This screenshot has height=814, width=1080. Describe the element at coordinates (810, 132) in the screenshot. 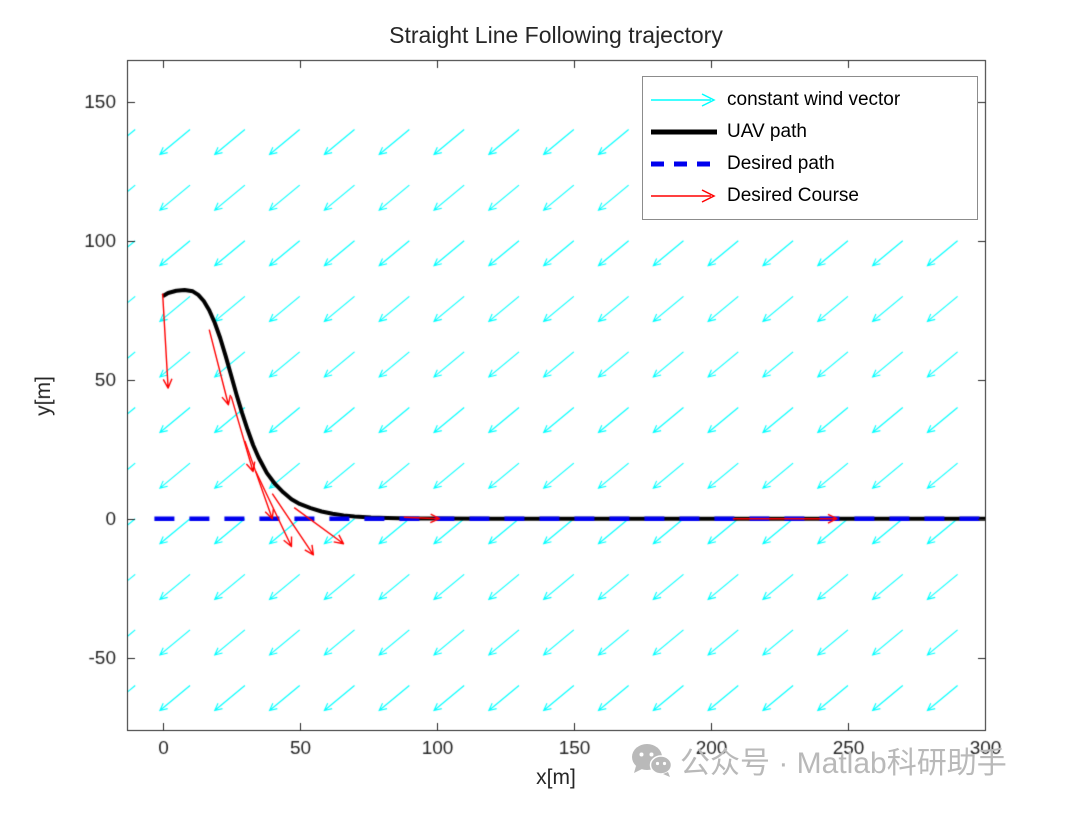

I see `legend-entry-uav-path: UAV path` at that location.